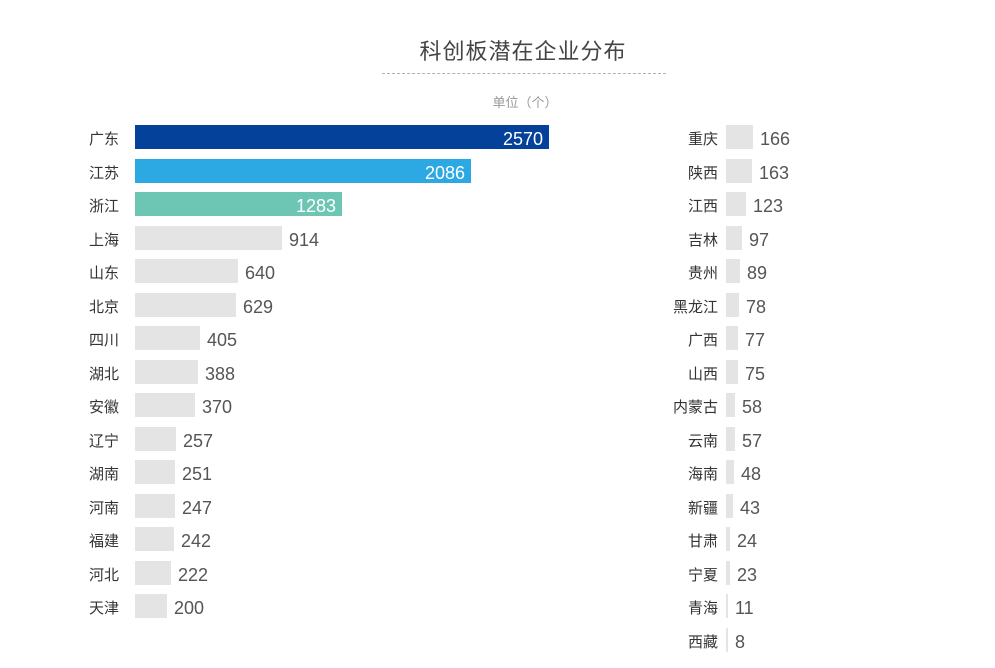 Image resolution: width=995 pixels, height=668 pixels. I want to click on category-label: 云南, so click(702, 441).